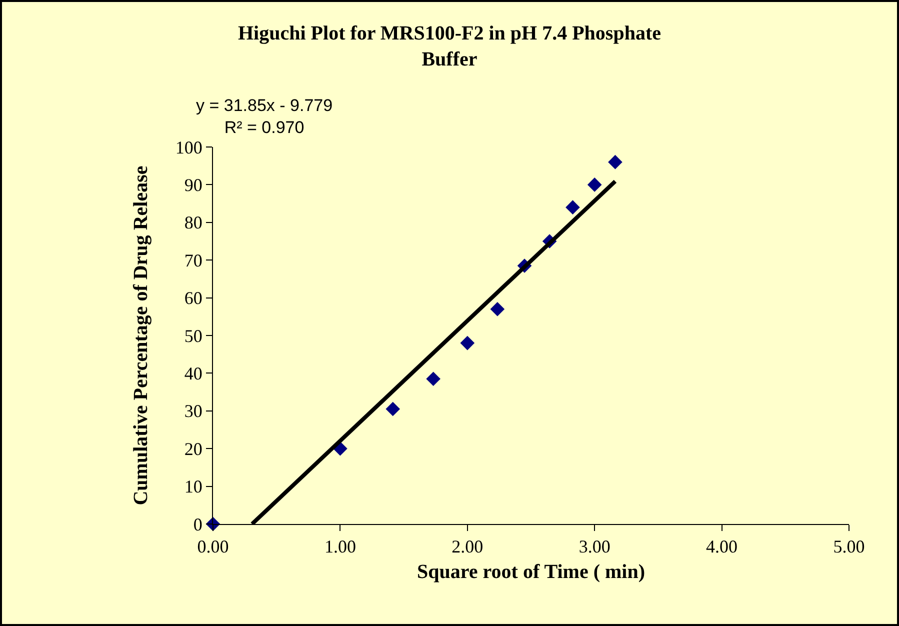 The width and height of the screenshot is (899, 626). What do you see at coordinates (193, 486) in the screenshot?
I see `y-tick-label: 10` at bounding box center [193, 486].